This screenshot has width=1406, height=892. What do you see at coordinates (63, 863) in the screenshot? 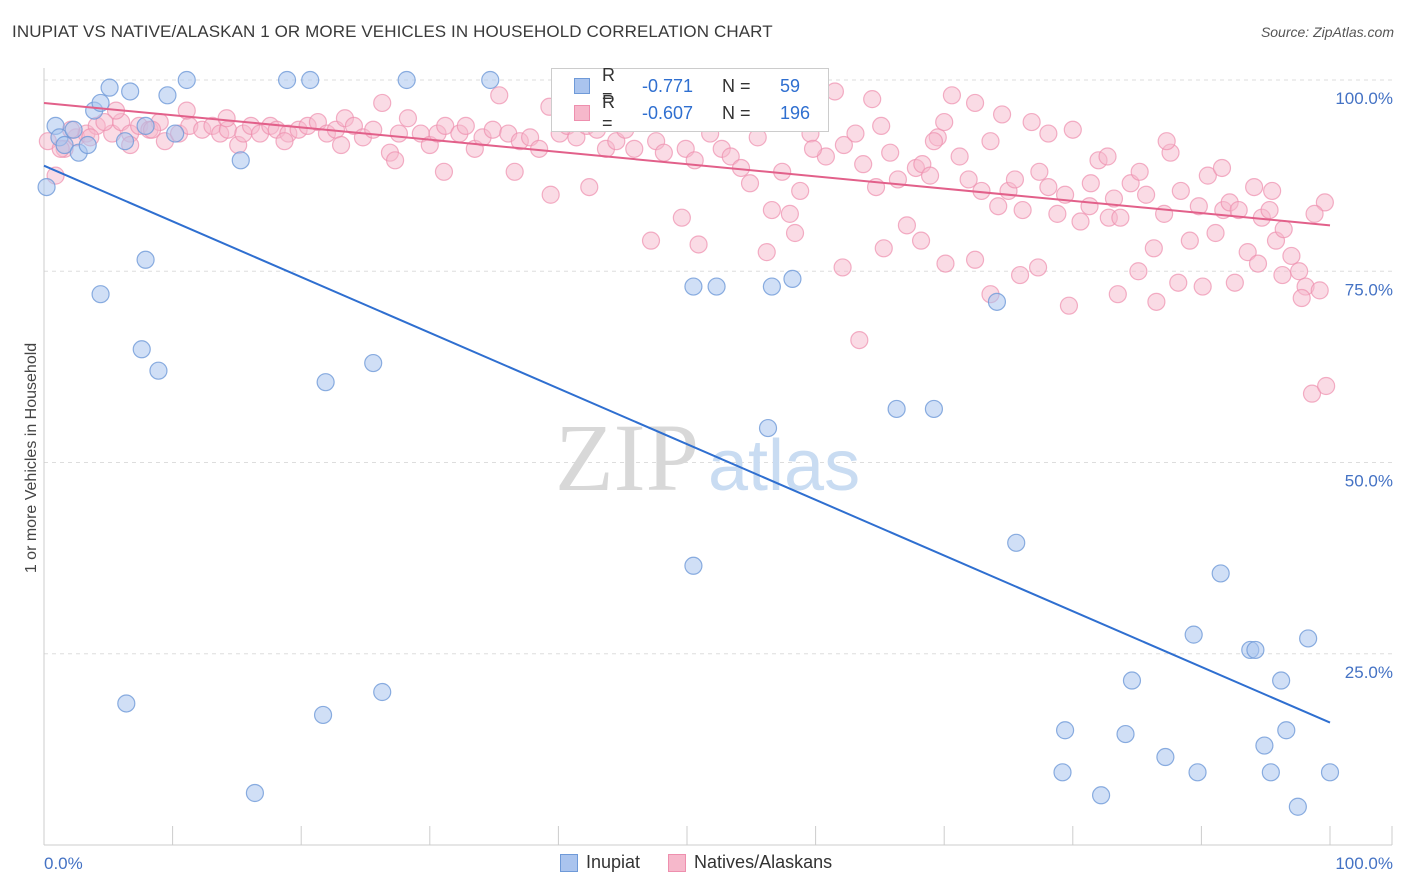
I see `x-tick-label: 0.0%` at bounding box center [63, 863].